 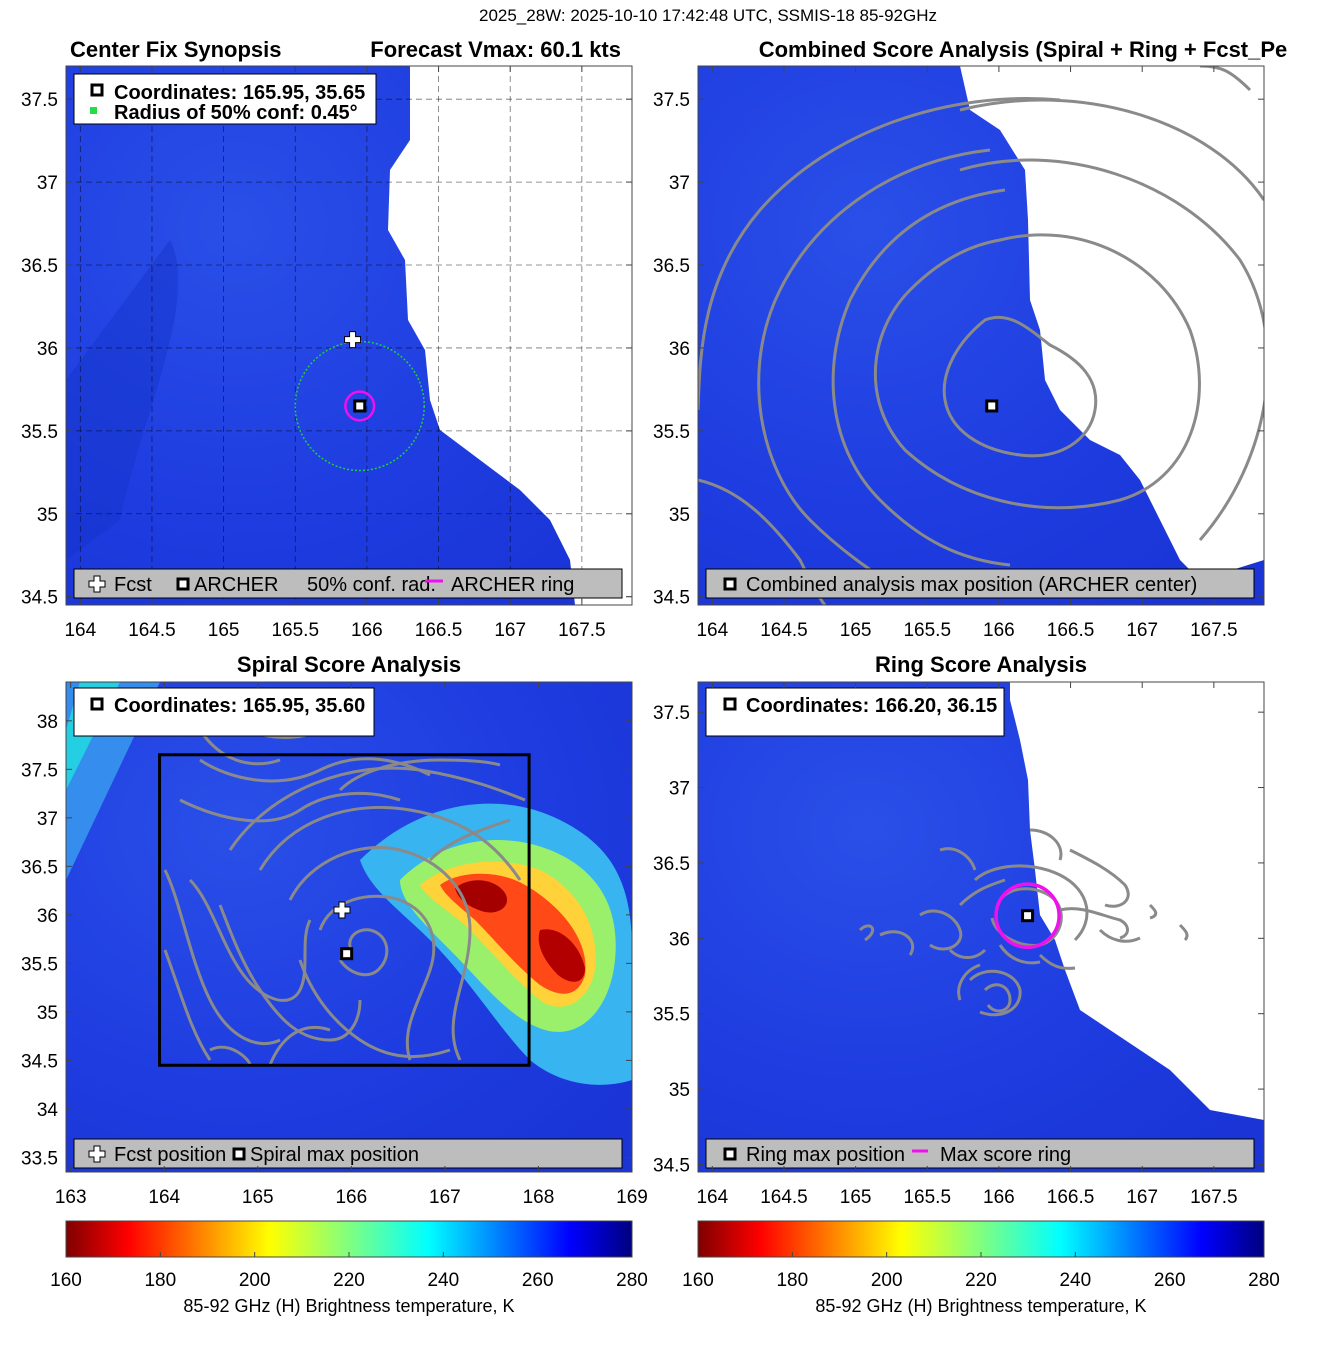 I want to click on archer-center-marker, so click(x=360, y=406).